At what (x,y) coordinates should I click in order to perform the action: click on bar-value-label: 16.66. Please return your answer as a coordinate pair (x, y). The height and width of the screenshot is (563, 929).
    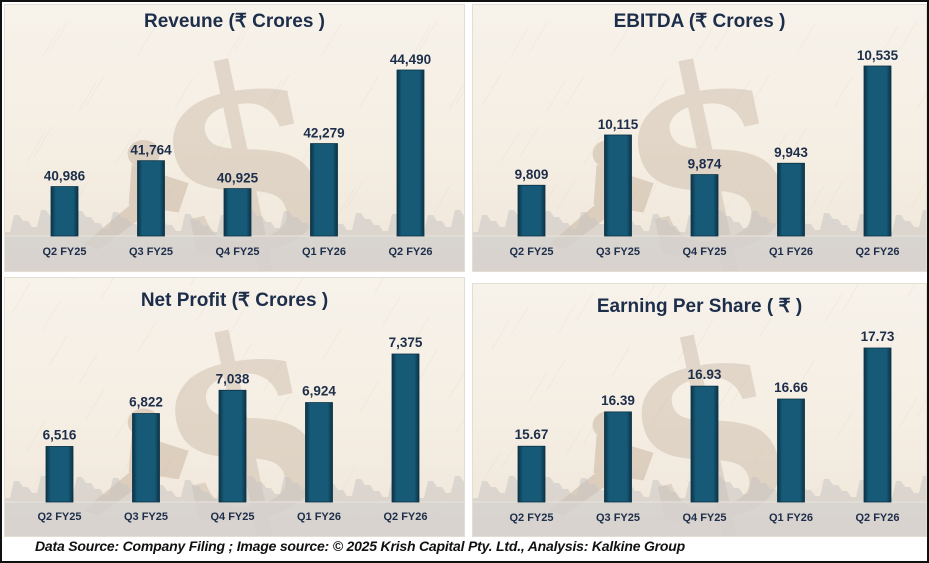
    Looking at the image, I should click on (791, 387).